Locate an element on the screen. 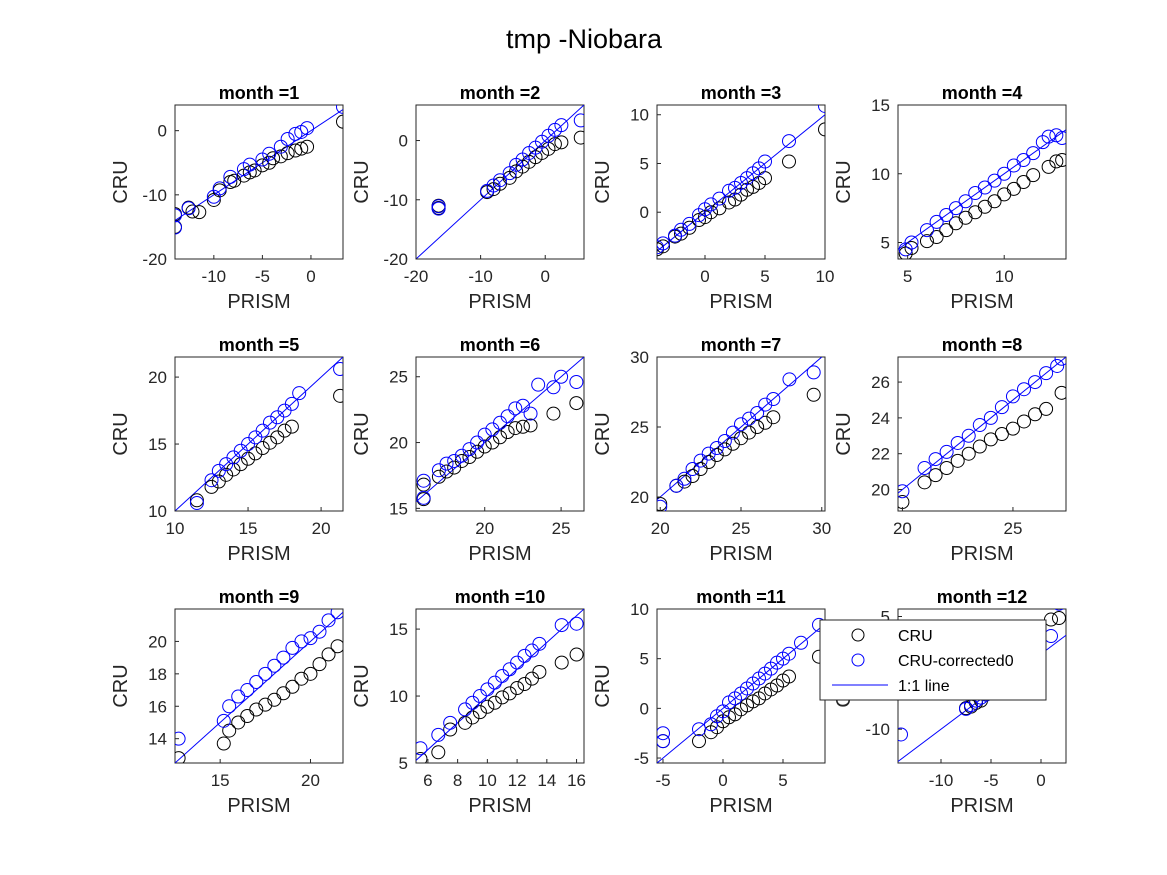 This screenshot has width=1167, height=875. subplot-8: 20 25 20 22 24 26 month =8 PRISM CRU is located at coordinates (950, 450).